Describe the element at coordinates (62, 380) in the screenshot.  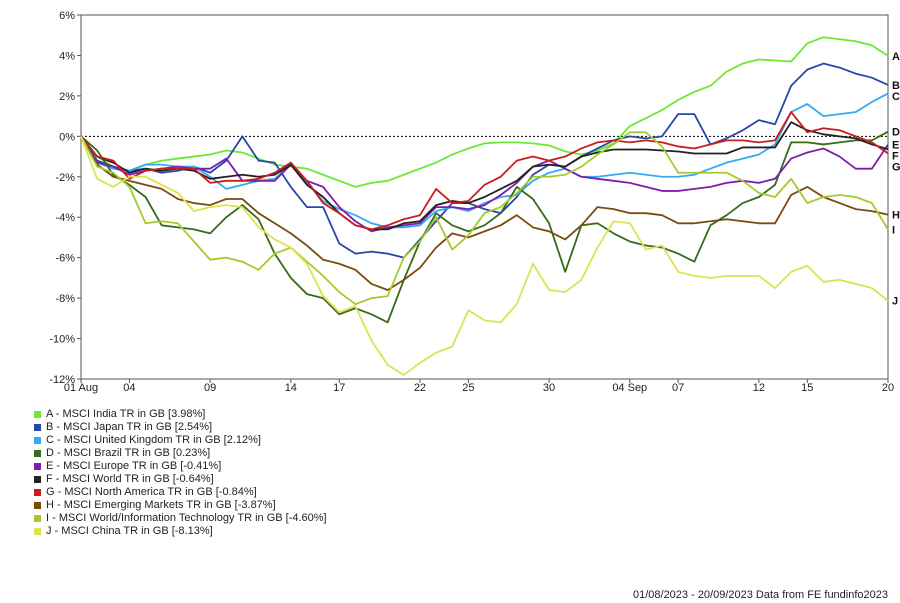
I see `y-tick-label: -12%` at that location.